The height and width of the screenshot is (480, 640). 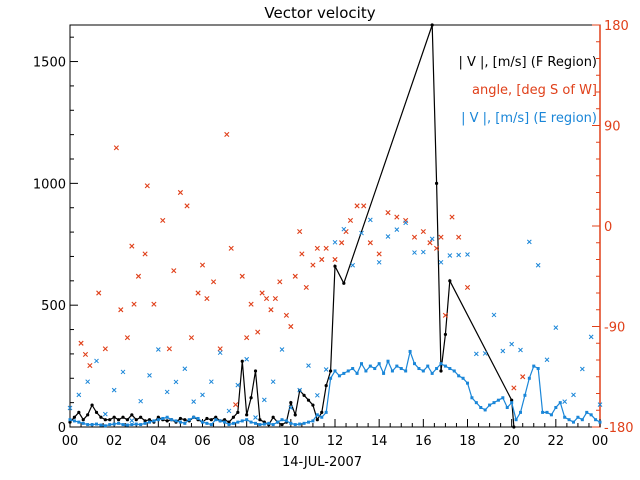 I want to click on x-tick-label: 22, so click(x=556, y=441).